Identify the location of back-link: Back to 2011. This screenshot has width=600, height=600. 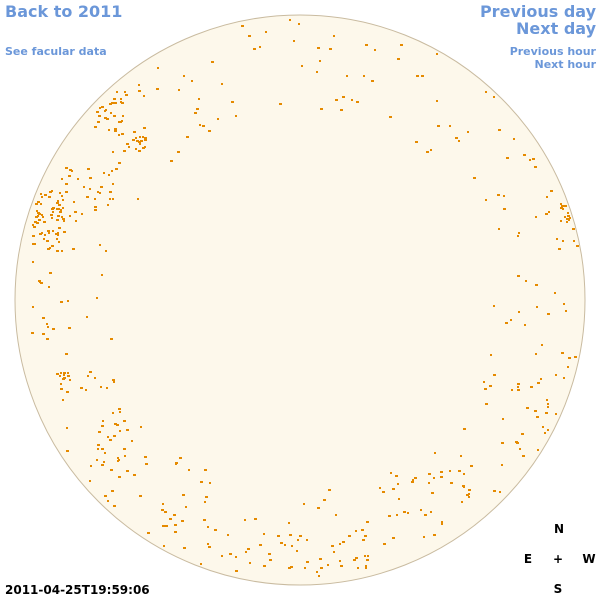
(64, 11).